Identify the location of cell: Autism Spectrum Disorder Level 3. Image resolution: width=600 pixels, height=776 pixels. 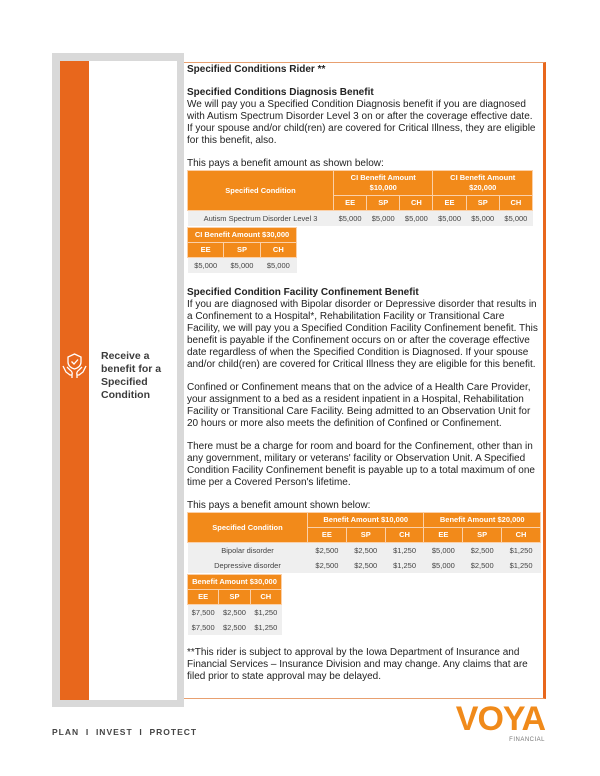
(260, 218).